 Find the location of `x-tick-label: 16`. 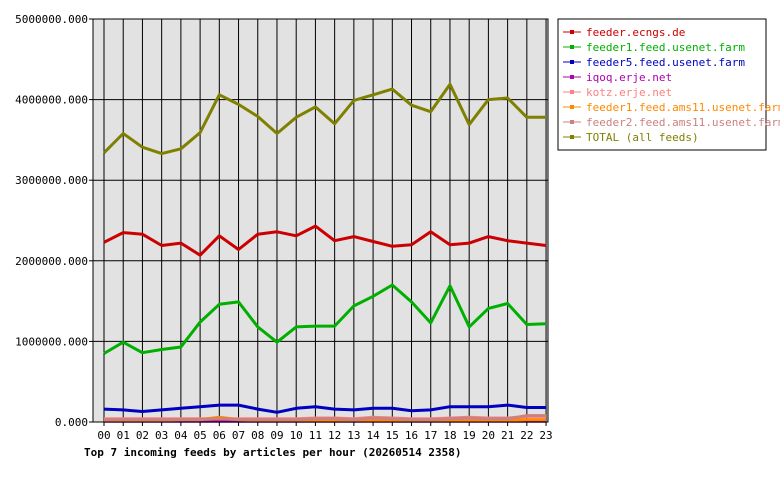

x-tick-label: 16 is located at coordinates (411, 435).